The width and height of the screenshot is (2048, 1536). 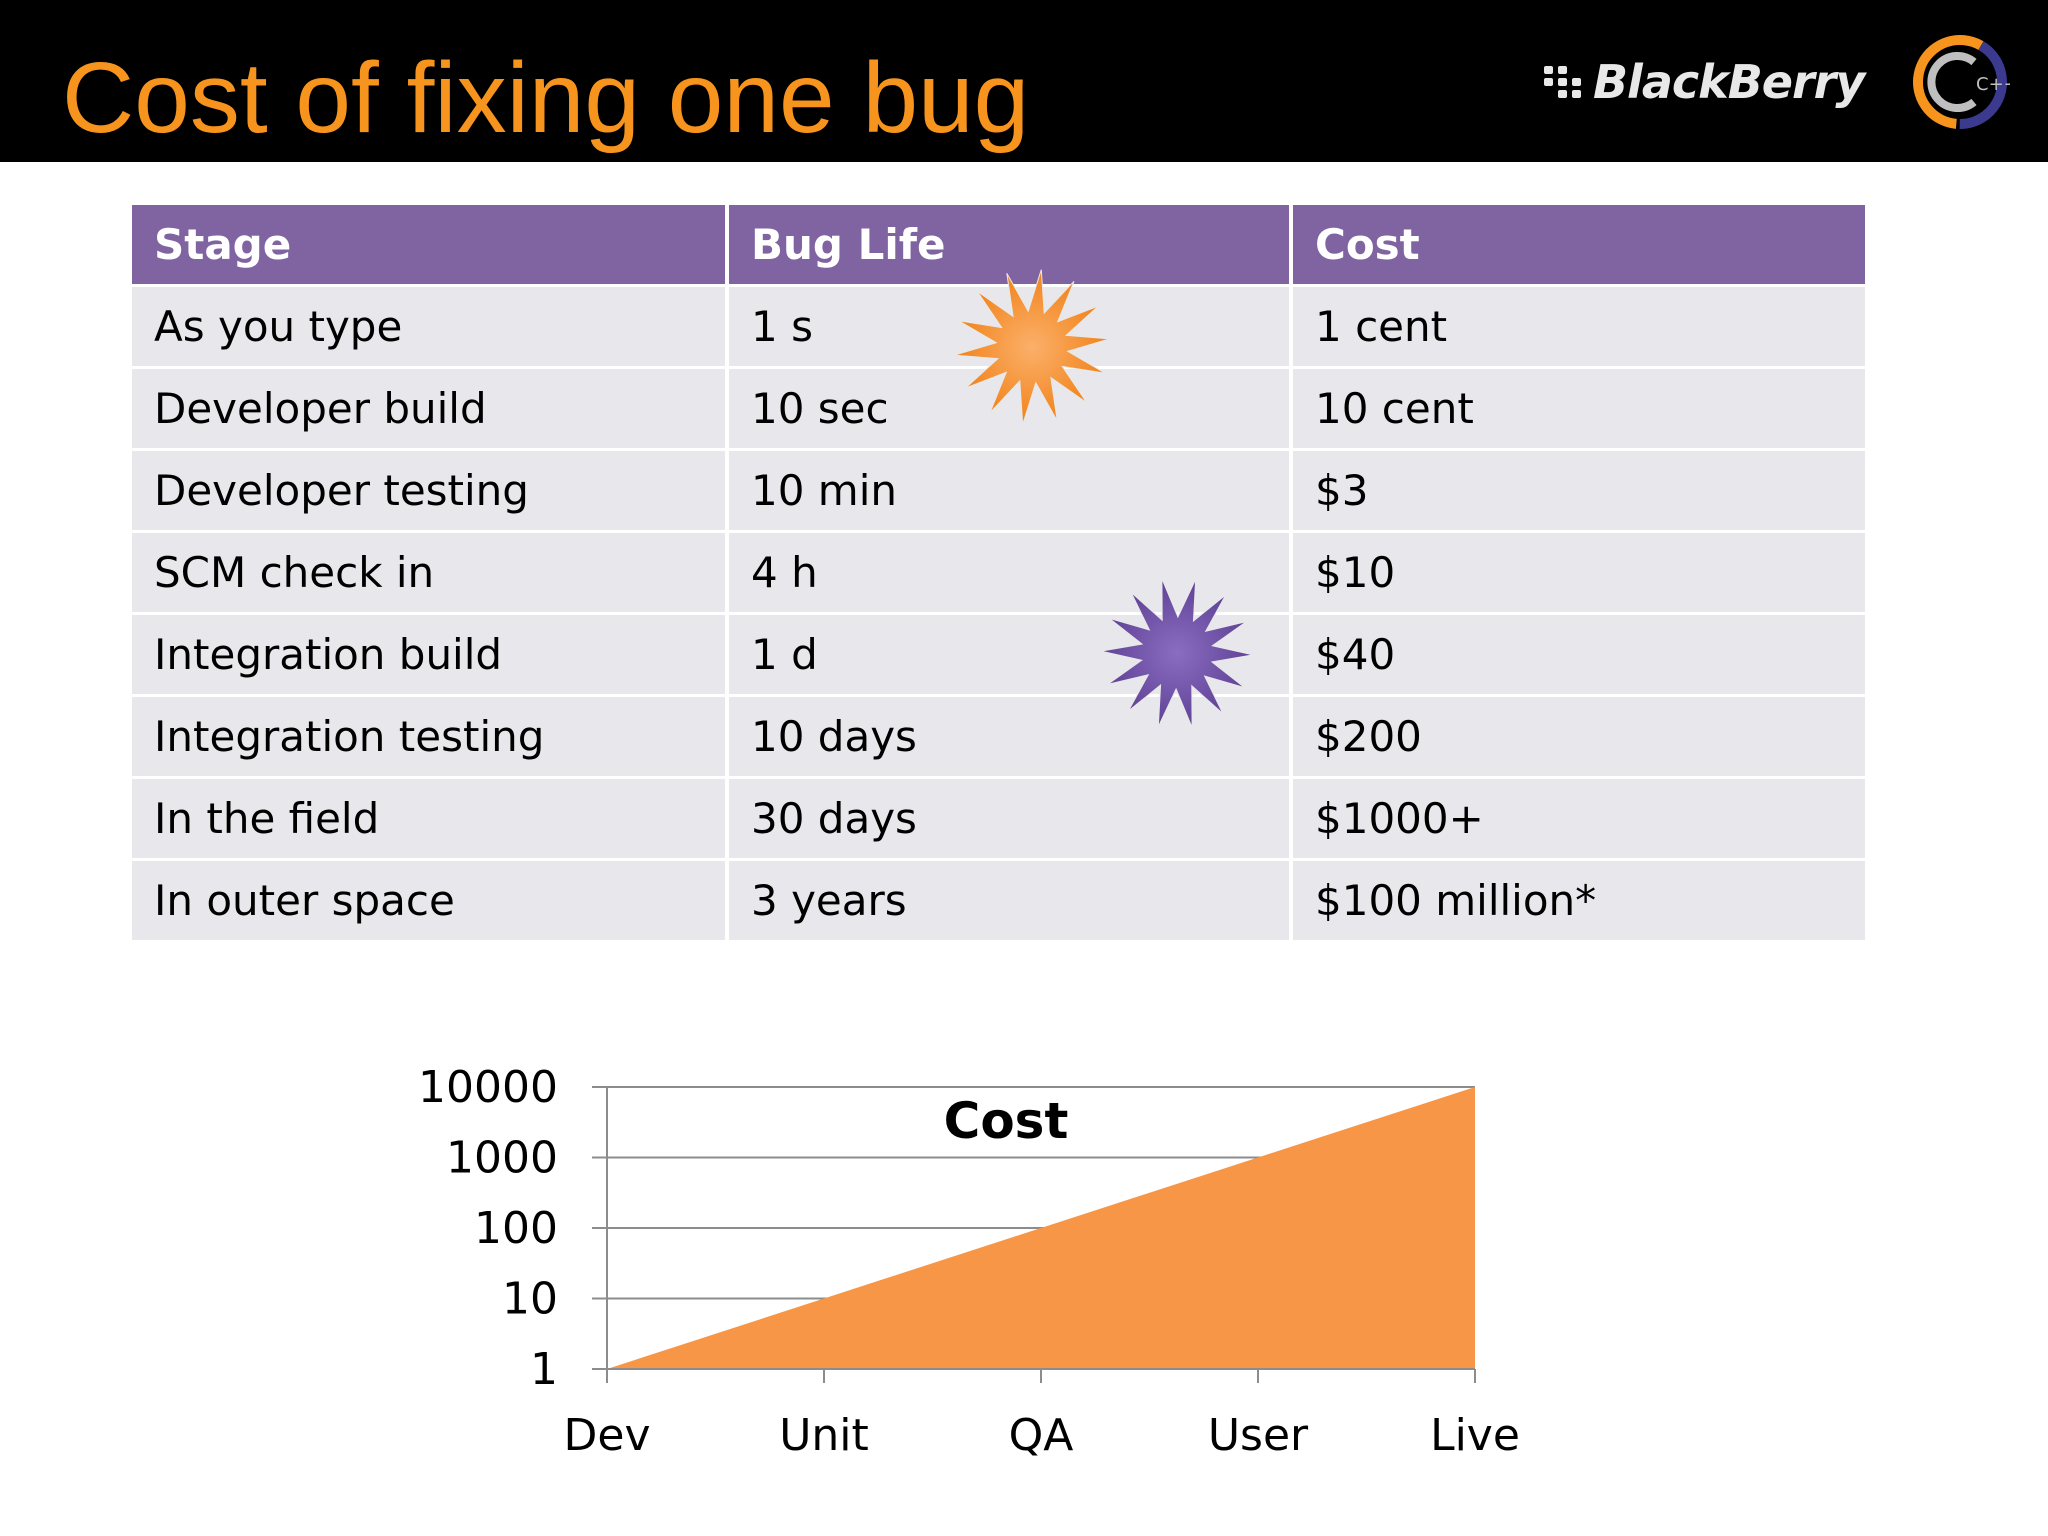 I want to click on cost-cell: 10 cent, so click(x=1578, y=408).